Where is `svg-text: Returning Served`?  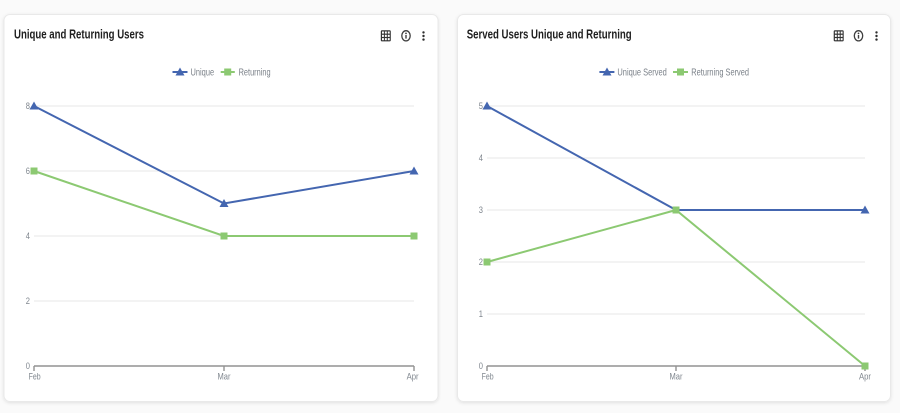 svg-text: Returning Served is located at coordinates (720, 73).